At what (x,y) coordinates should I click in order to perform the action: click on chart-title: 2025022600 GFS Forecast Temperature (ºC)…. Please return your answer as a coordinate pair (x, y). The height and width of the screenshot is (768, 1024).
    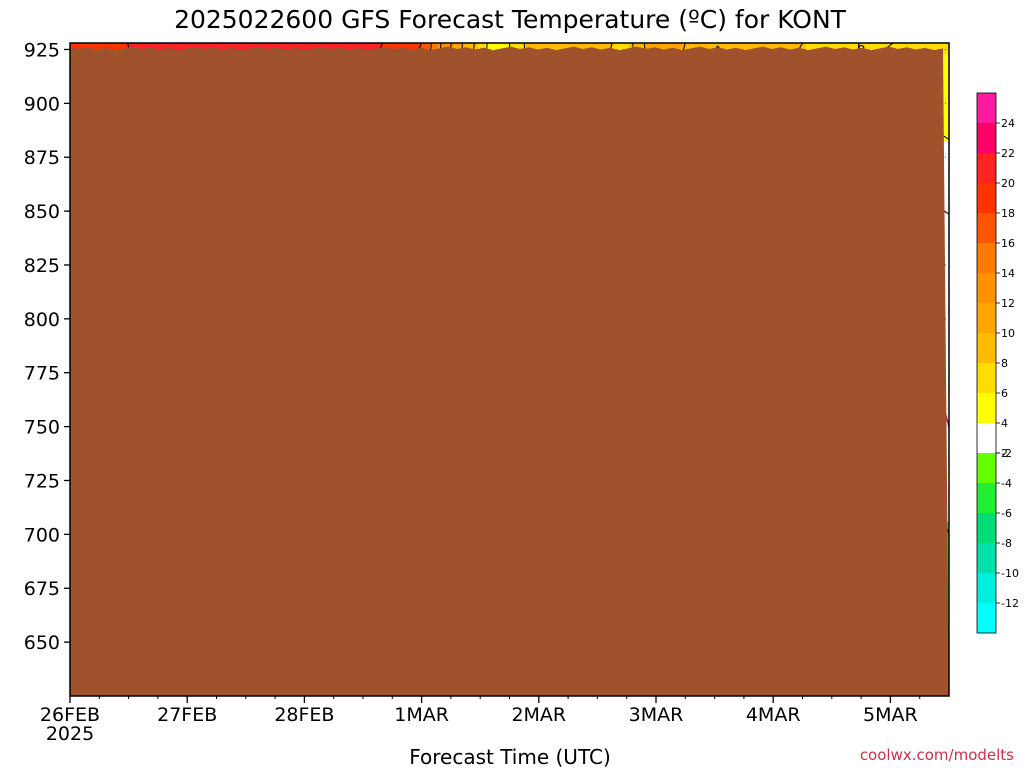
    Looking at the image, I should click on (510, 19).